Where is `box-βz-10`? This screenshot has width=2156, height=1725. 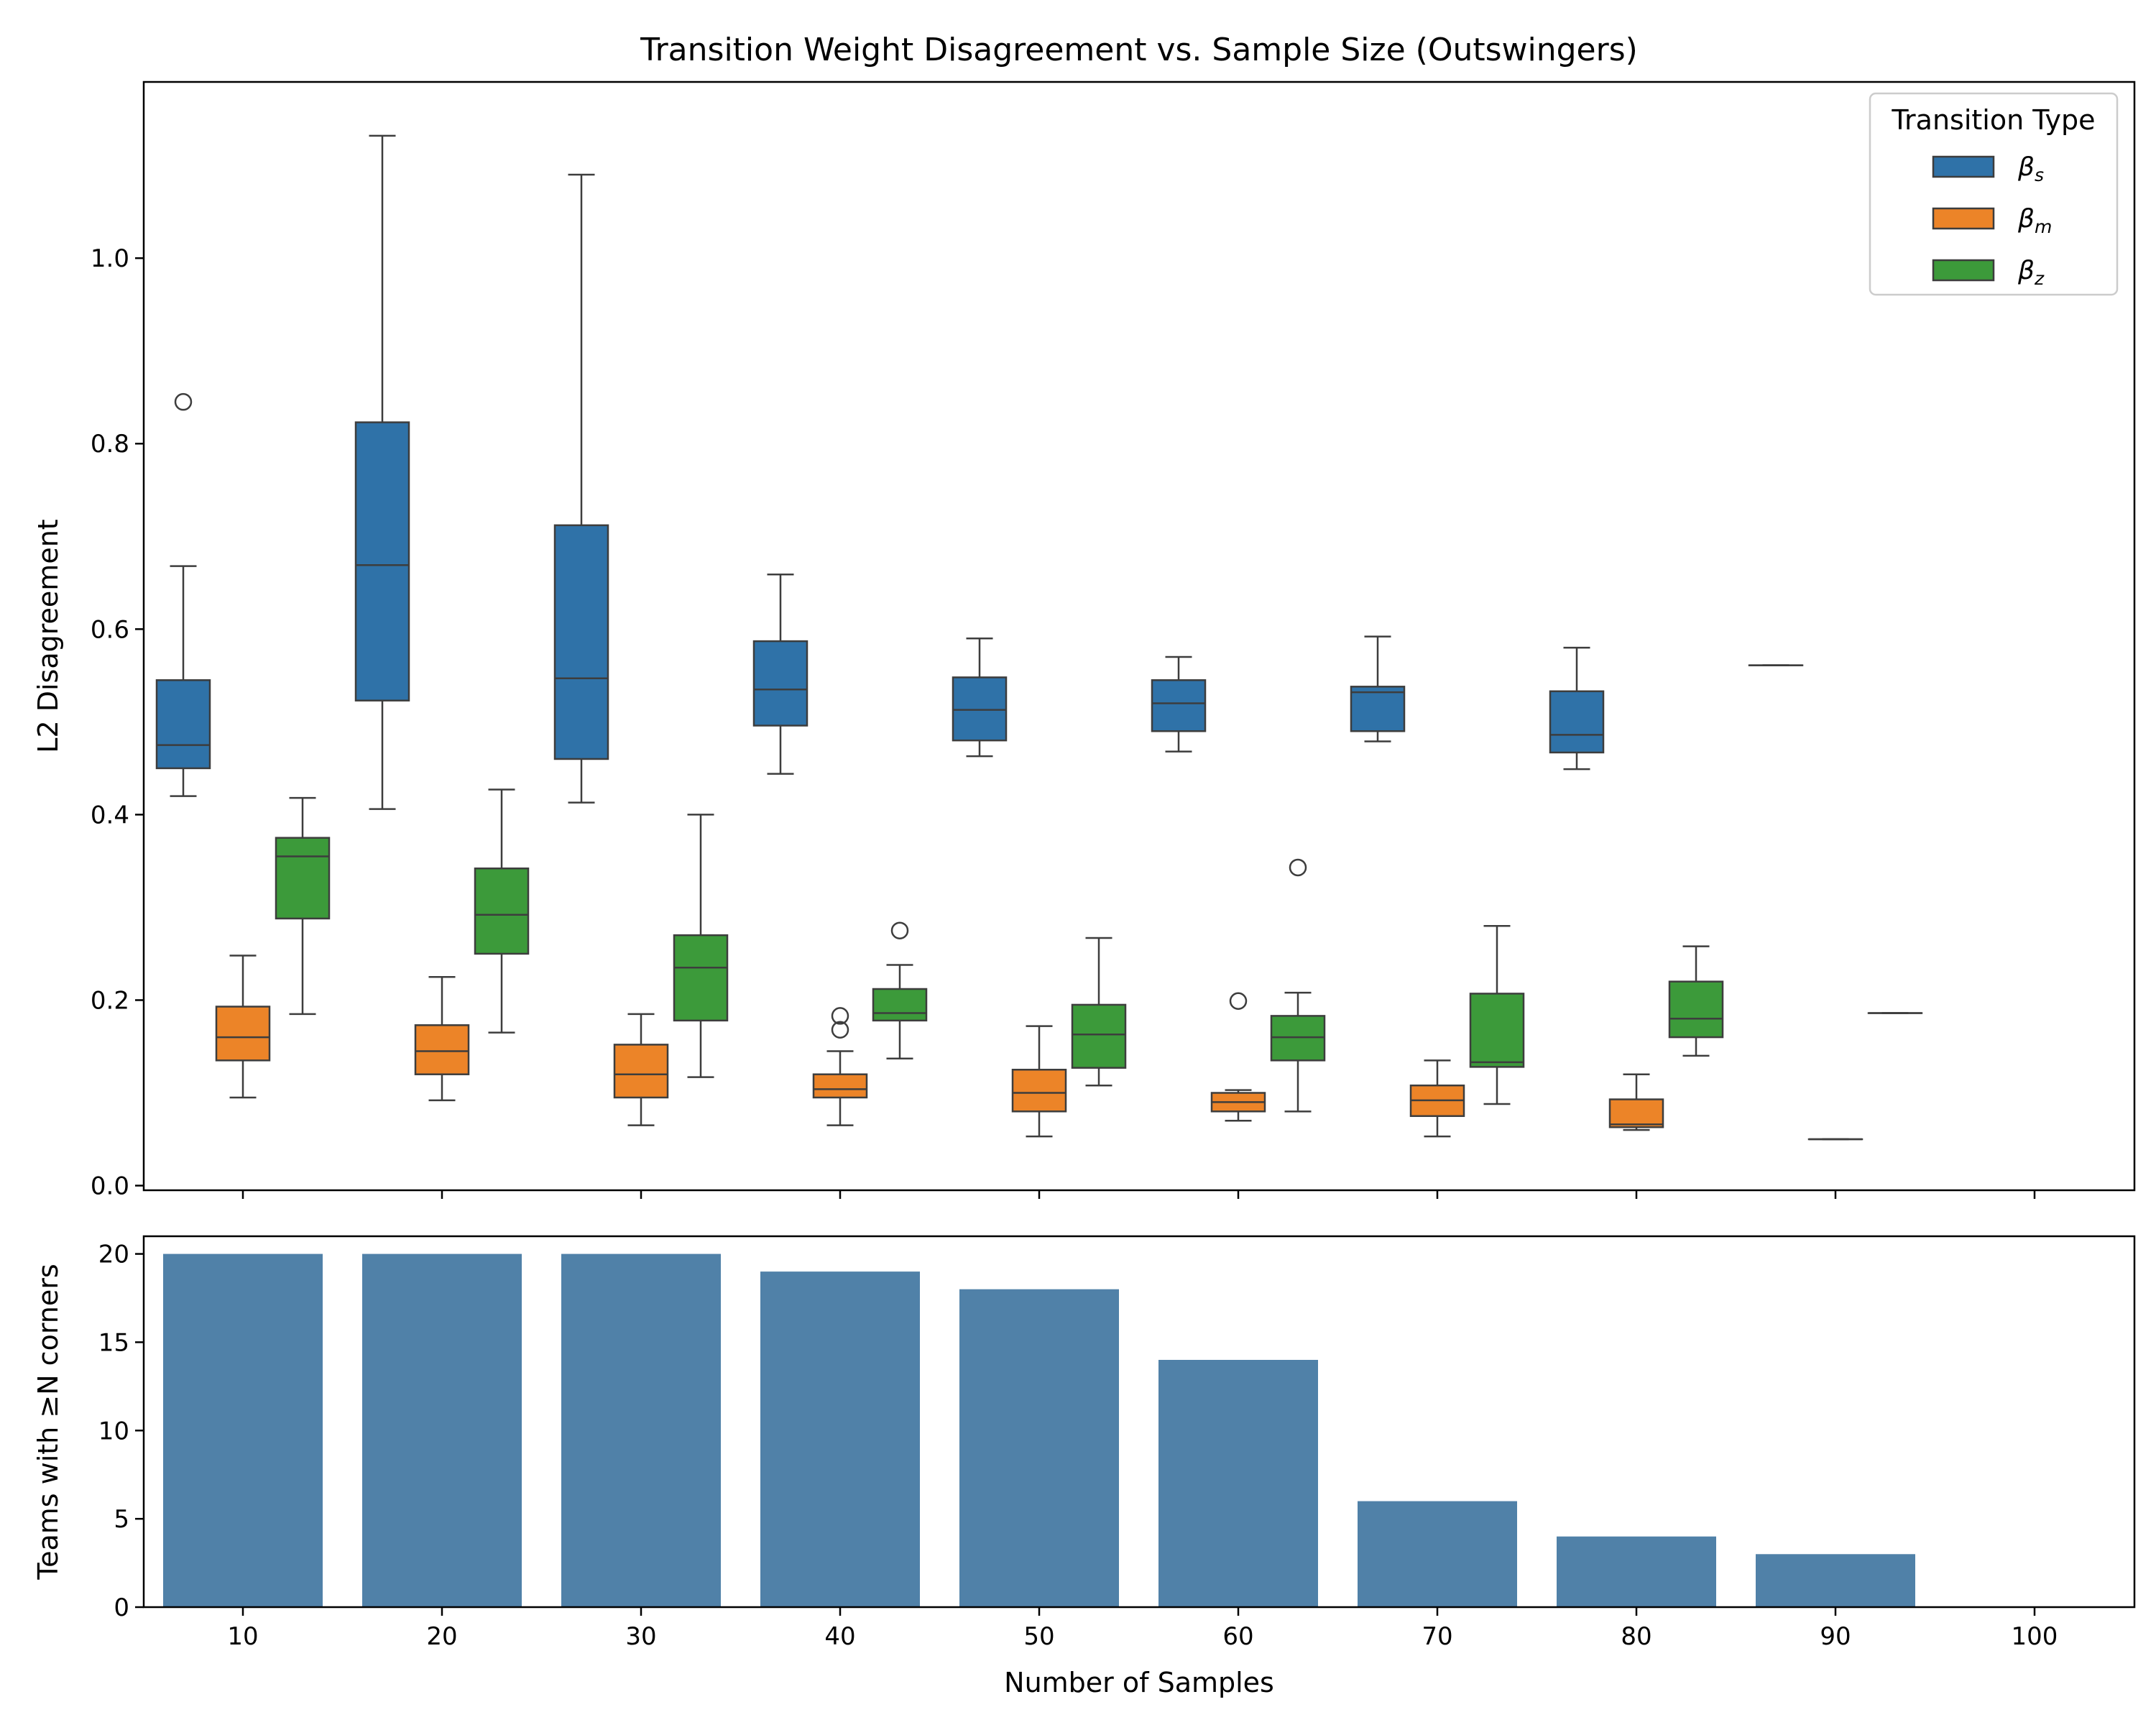
box-βz-10 is located at coordinates (303, 906).